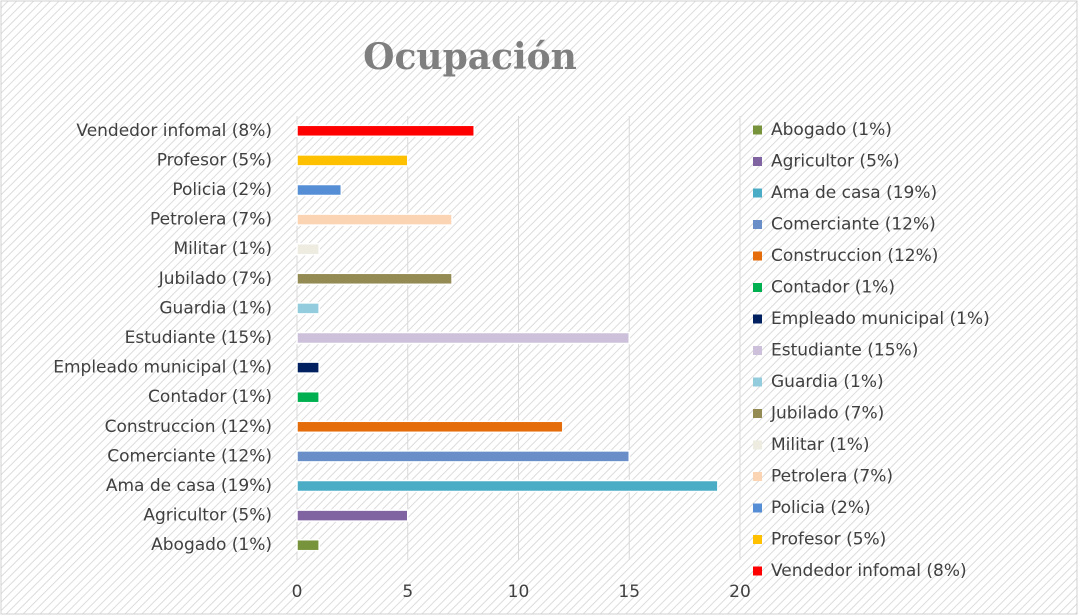 The image size is (1078, 615). Describe the element at coordinates (207, 516) in the screenshot. I see `y-tick-label: Agricultor (5%)` at that location.